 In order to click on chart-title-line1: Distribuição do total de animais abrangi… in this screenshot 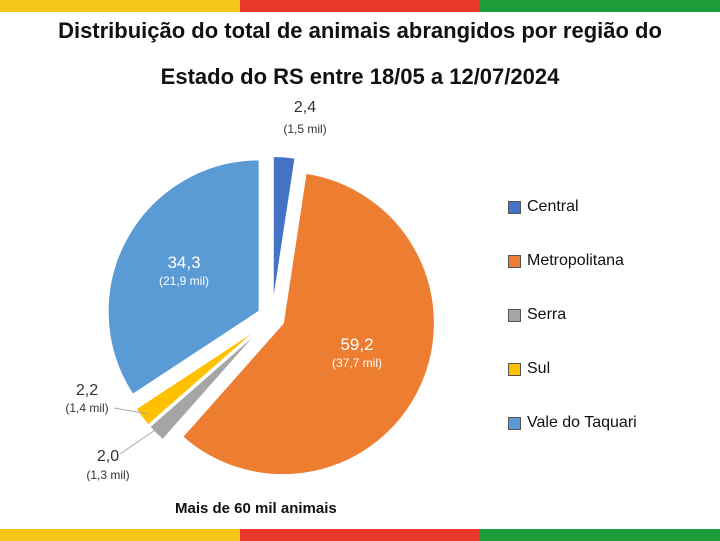, I will do `click(360, 30)`.